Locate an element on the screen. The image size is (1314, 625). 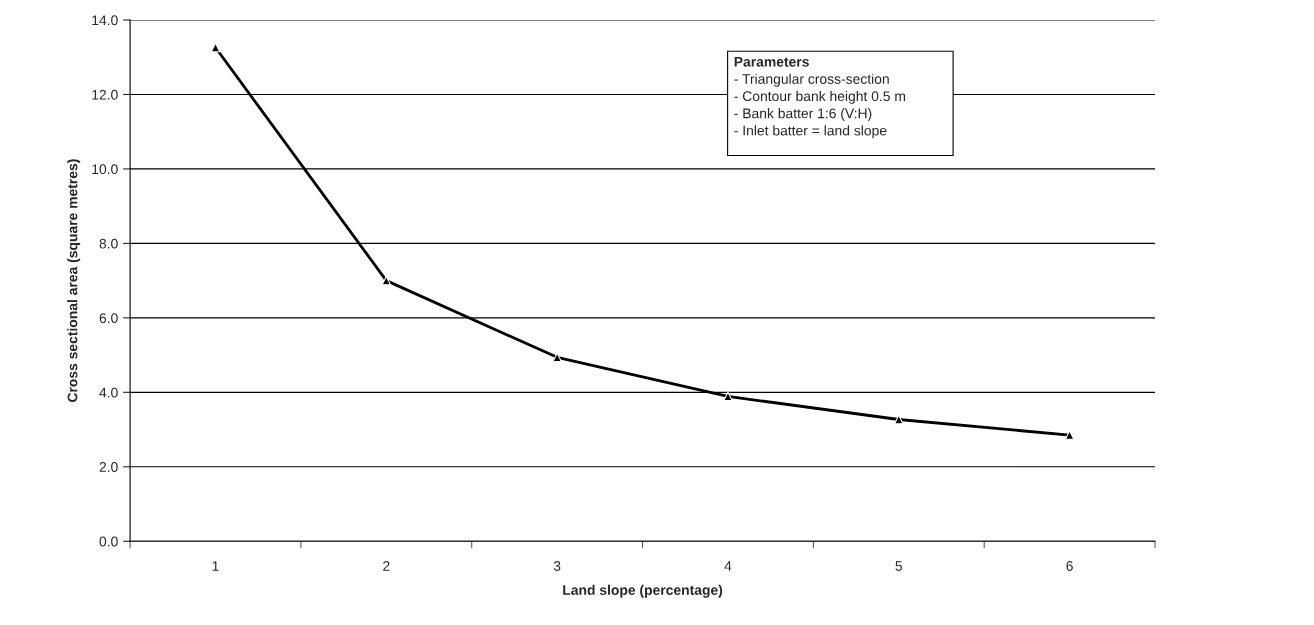
annotation: - Contour bank height 0.5 m is located at coordinates (820, 97).